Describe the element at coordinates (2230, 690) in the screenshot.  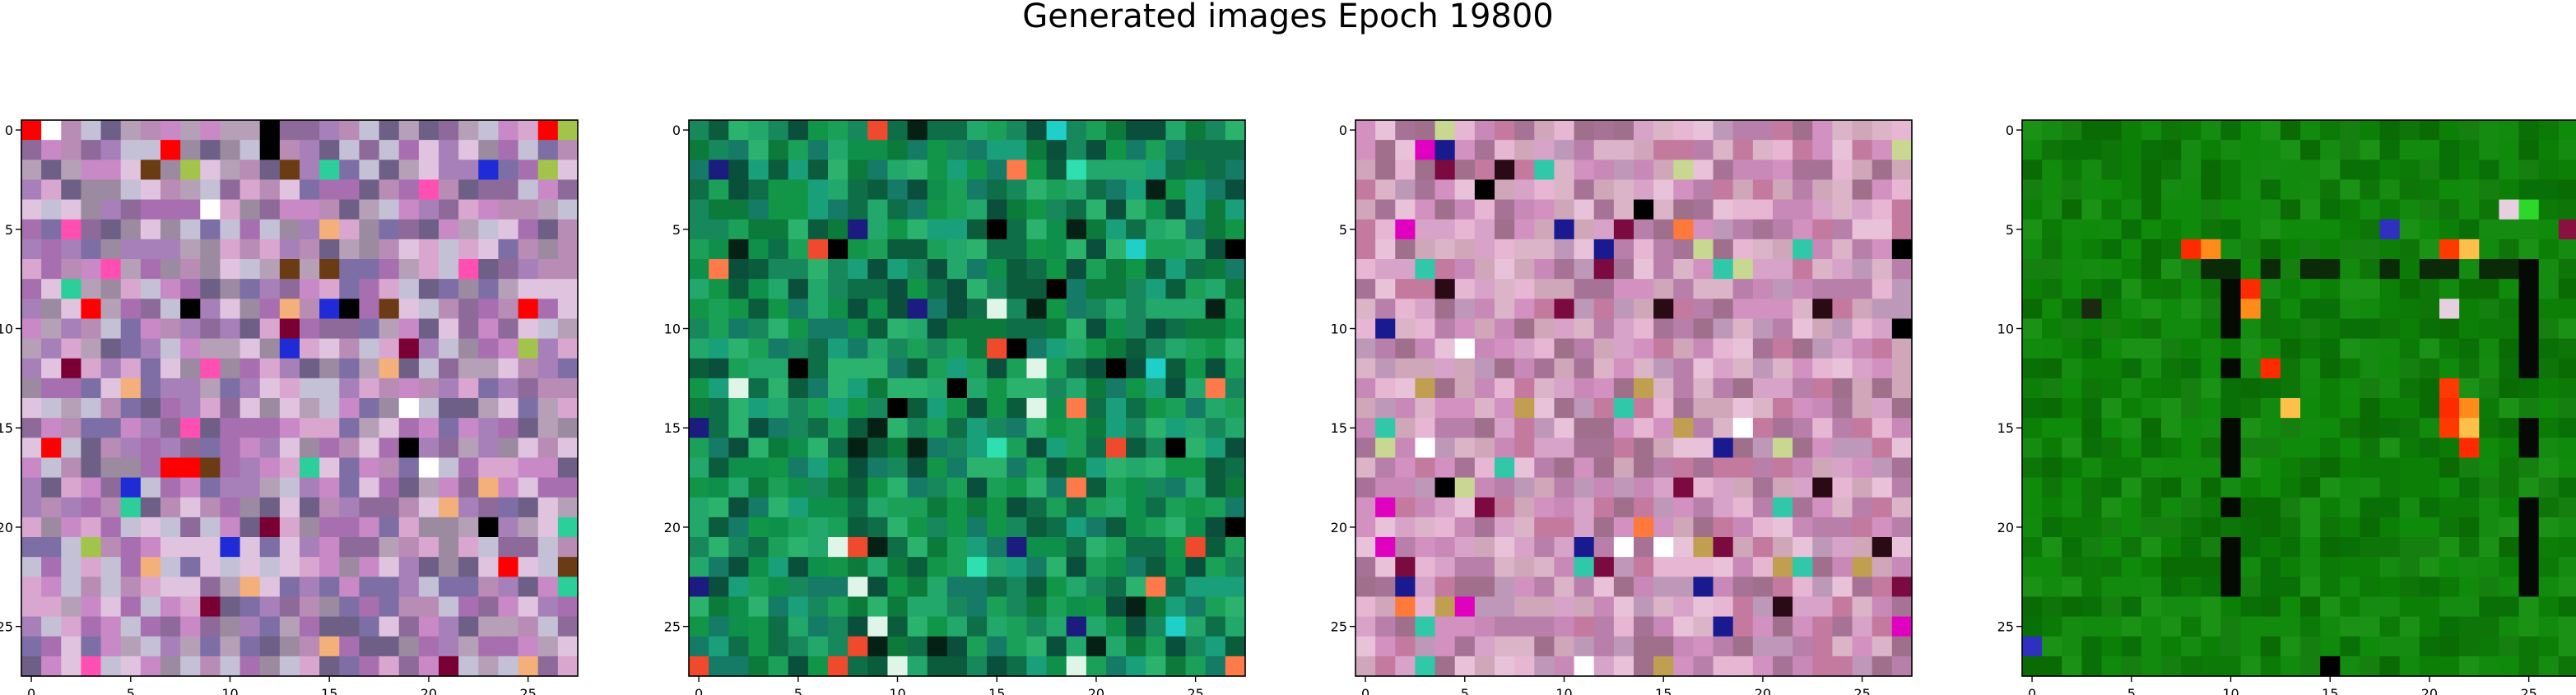
I see `x-tick-label: 10` at that location.